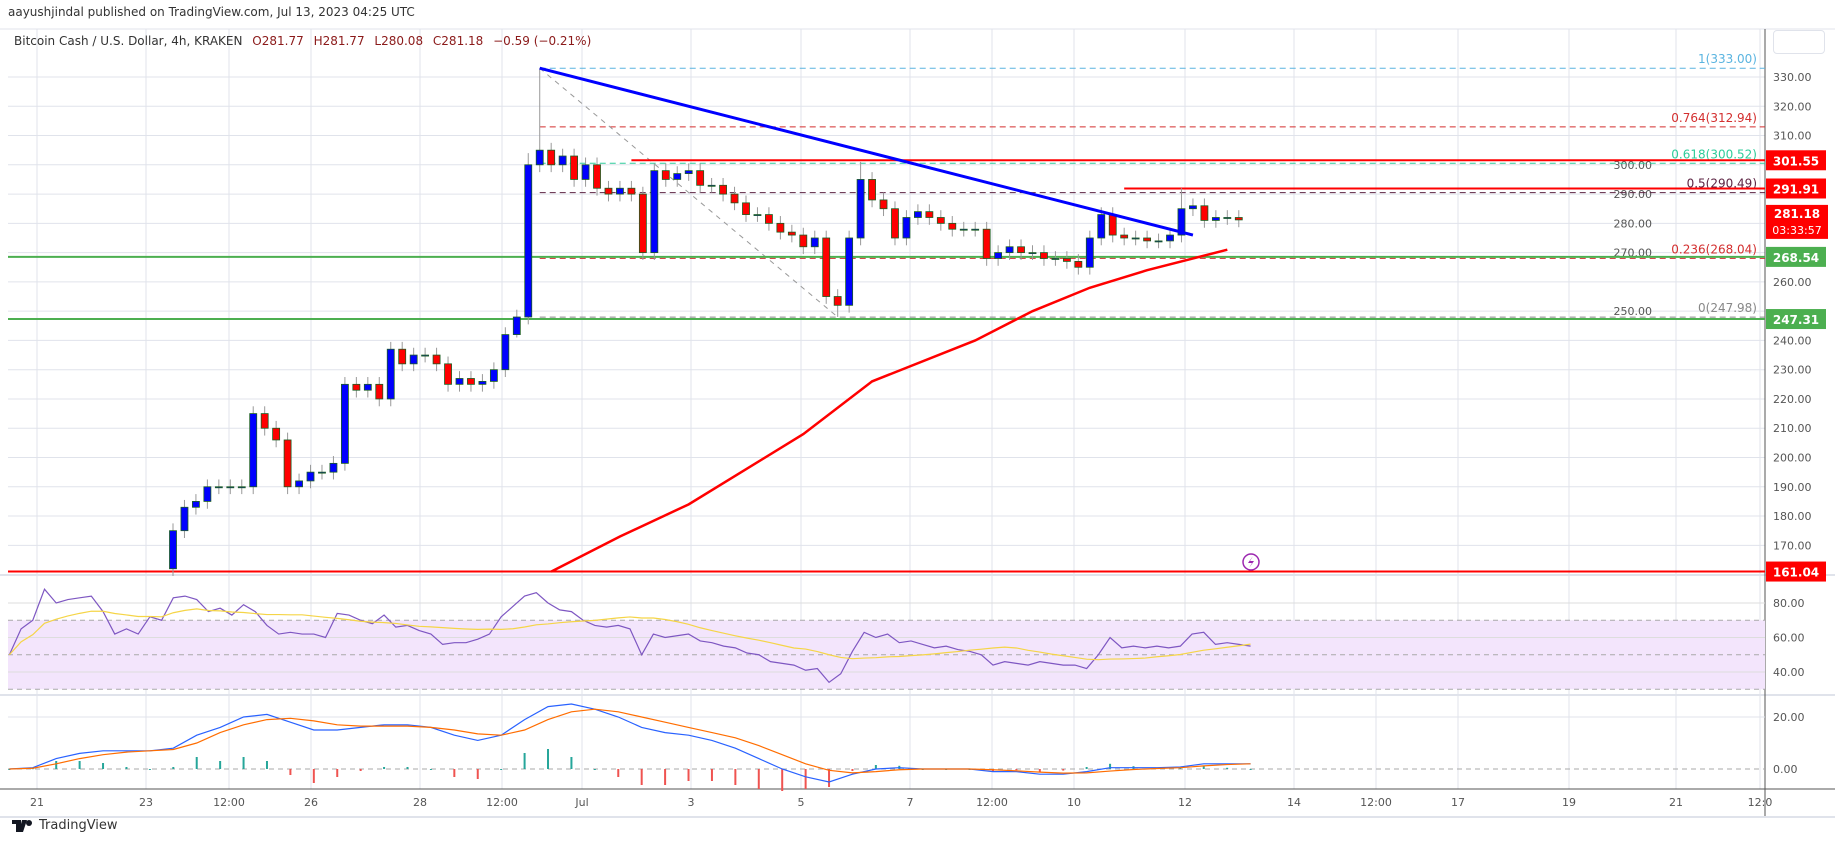 This screenshot has width=1835, height=845. What do you see at coordinates (1792, 106) in the screenshot?
I see `price-tick-label: 320.00` at bounding box center [1792, 106].